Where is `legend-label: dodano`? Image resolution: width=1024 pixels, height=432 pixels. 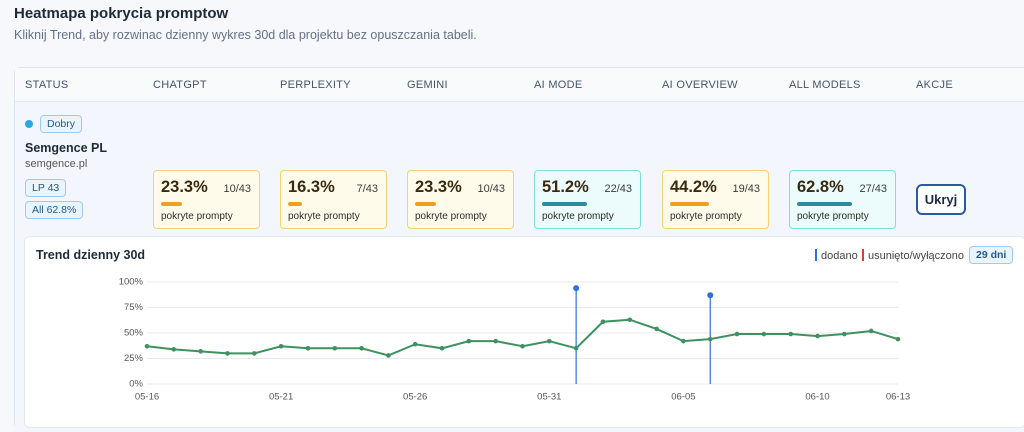 legend-label: dodano is located at coordinates (839, 256).